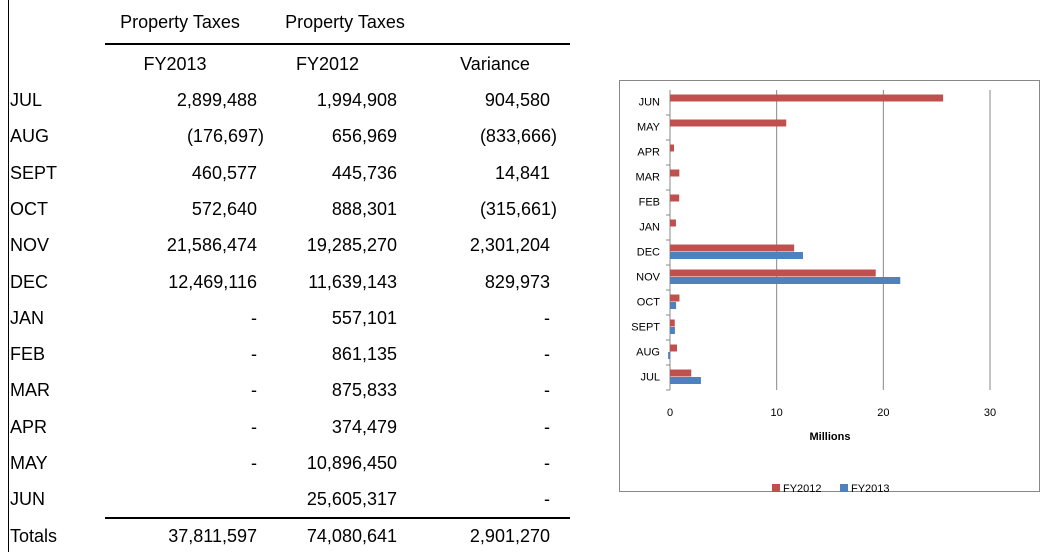 The width and height of the screenshot is (1053, 554). What do you see at coordinates (30, 390) in the screenshot?
I see `row-label: MAR` at bounding box center [30, 390].